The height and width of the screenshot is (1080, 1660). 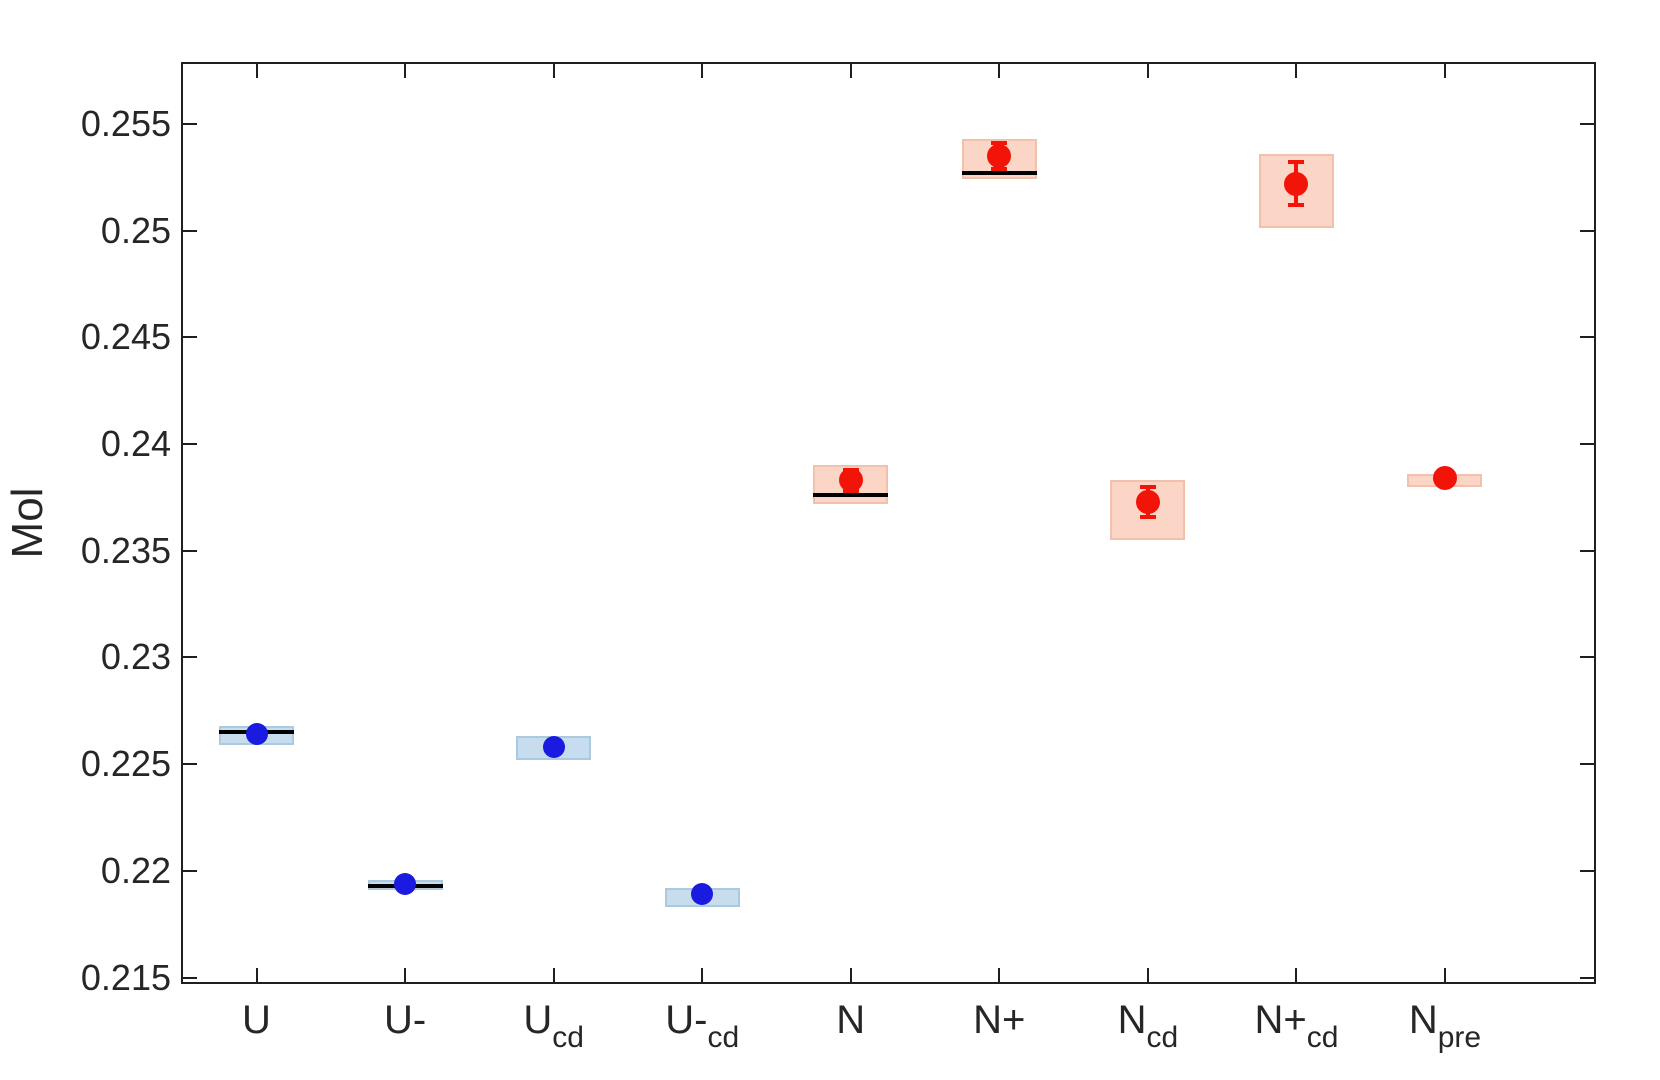 I want to click on x-tick-label: Ncd, so click(x=1148, y=1026).